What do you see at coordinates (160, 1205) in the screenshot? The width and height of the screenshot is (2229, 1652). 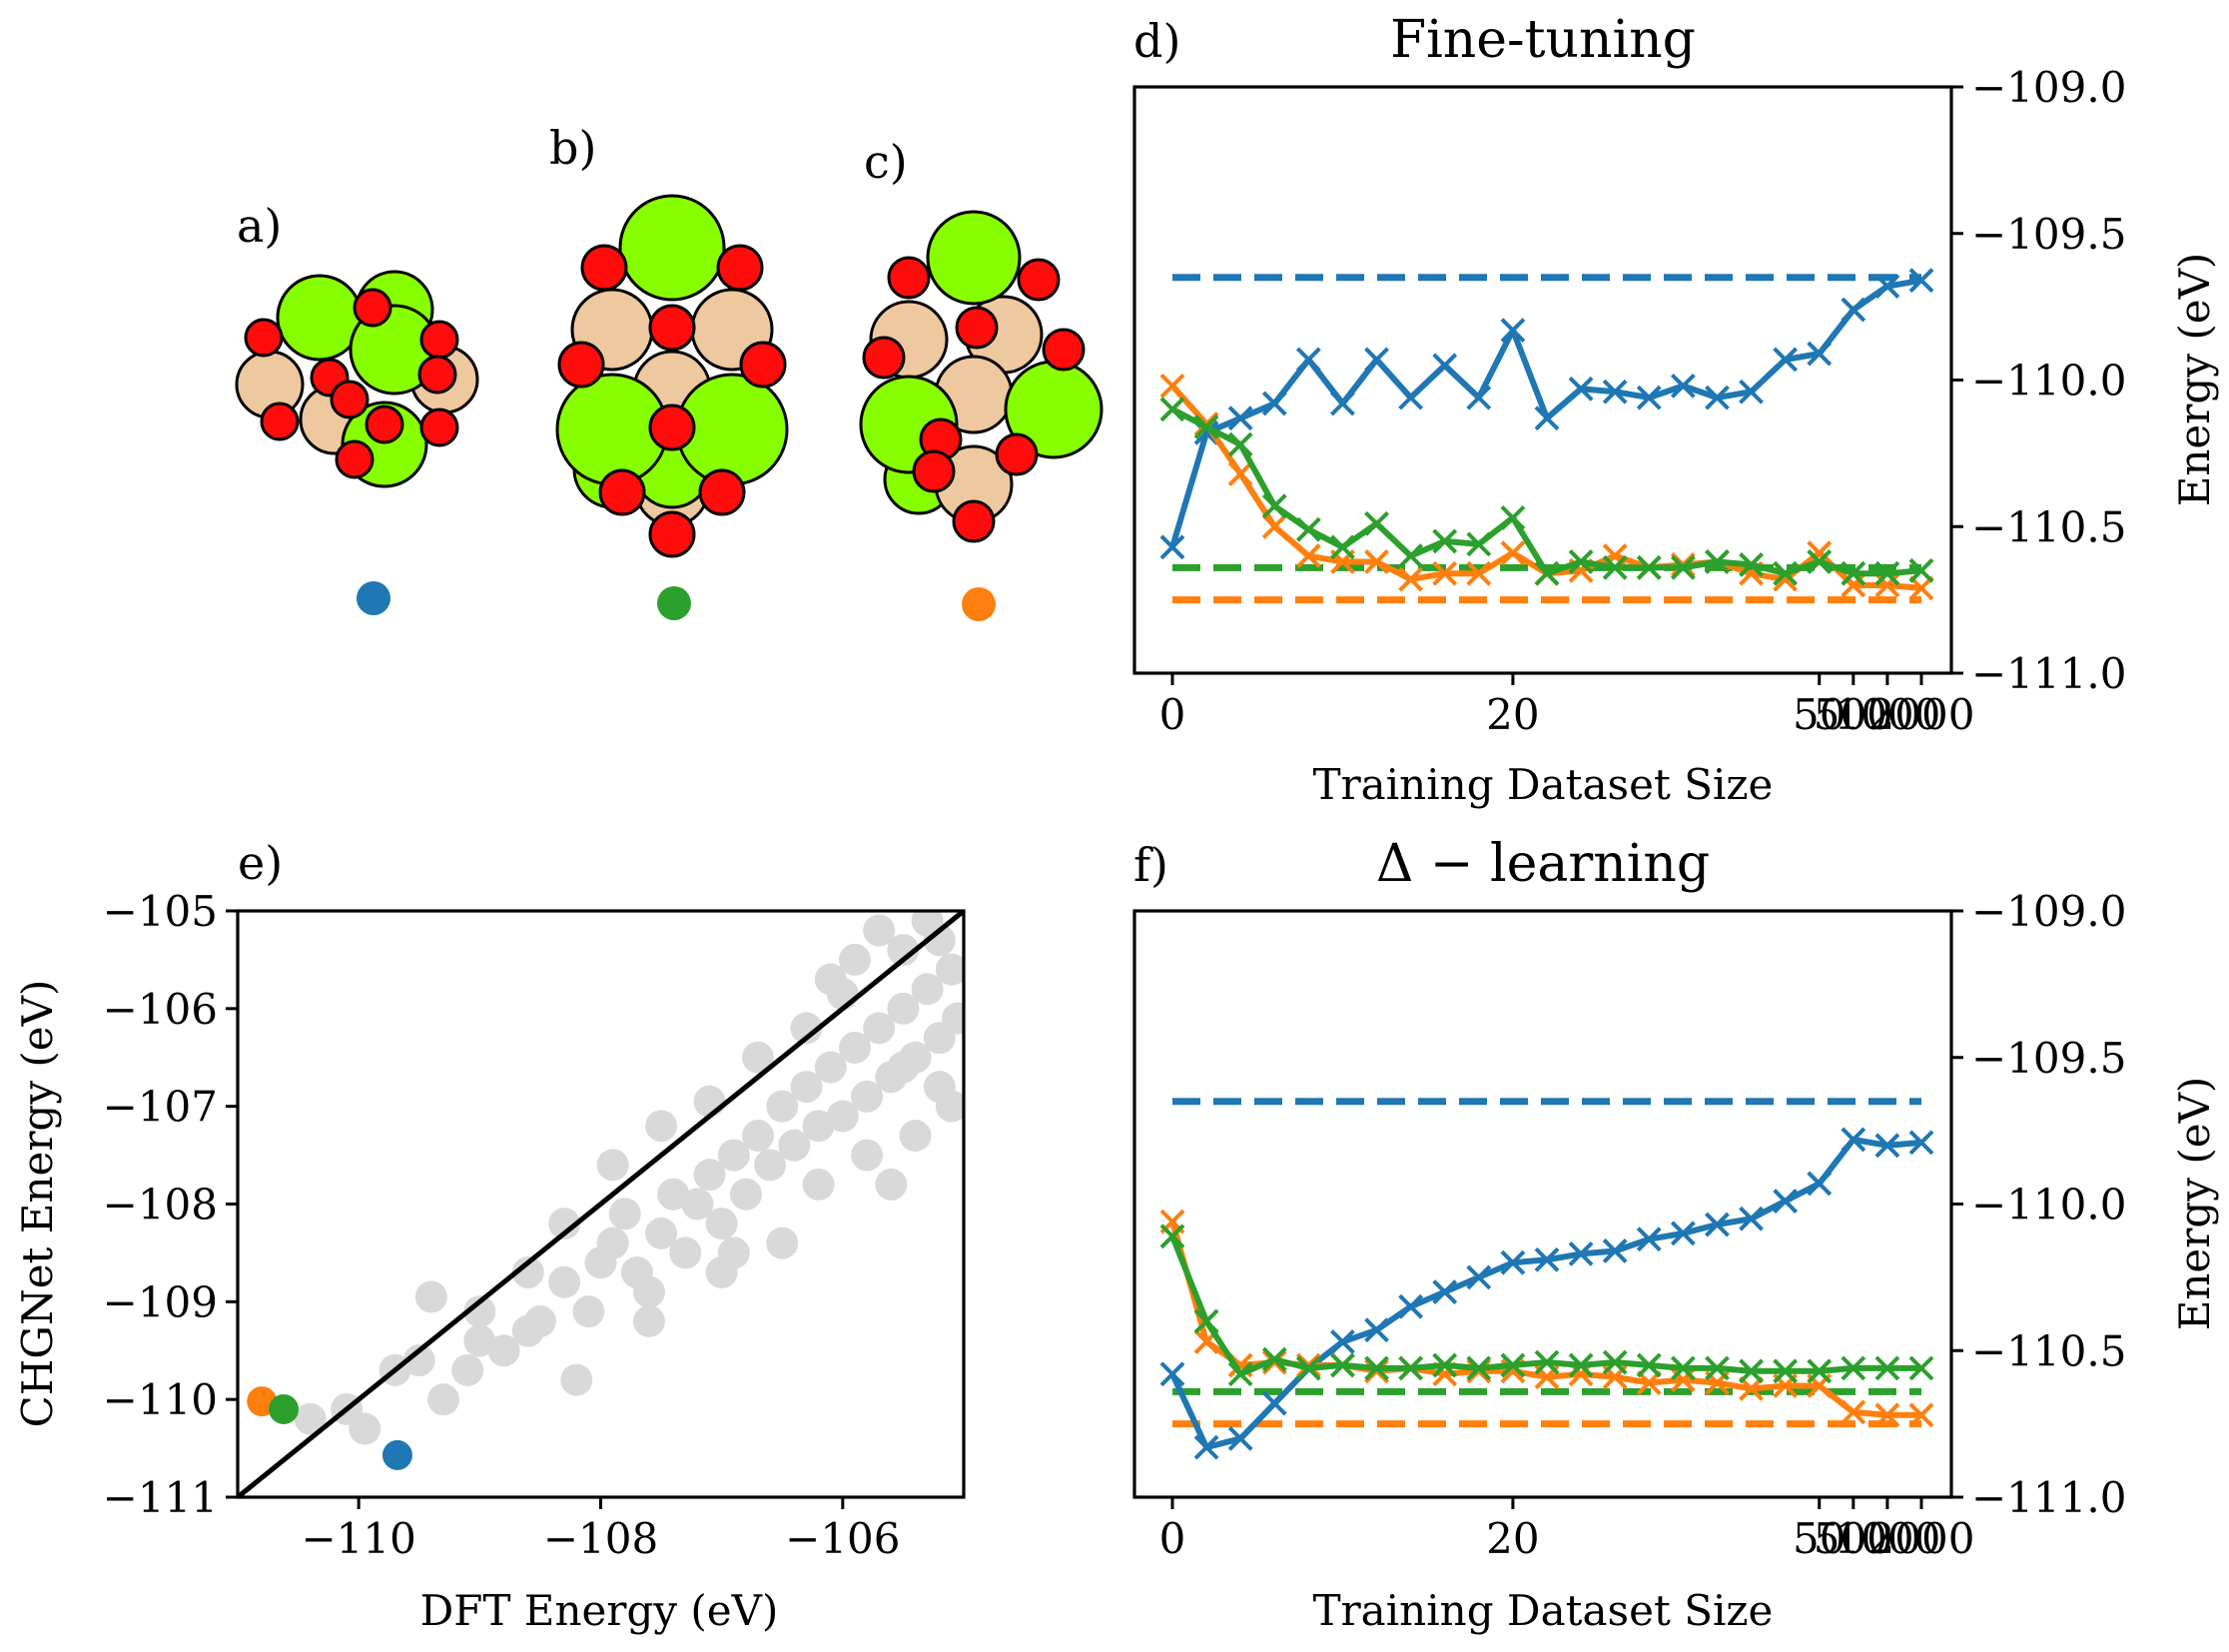 I see `y-tick-label: −108` at bounding box center [160, 1205].